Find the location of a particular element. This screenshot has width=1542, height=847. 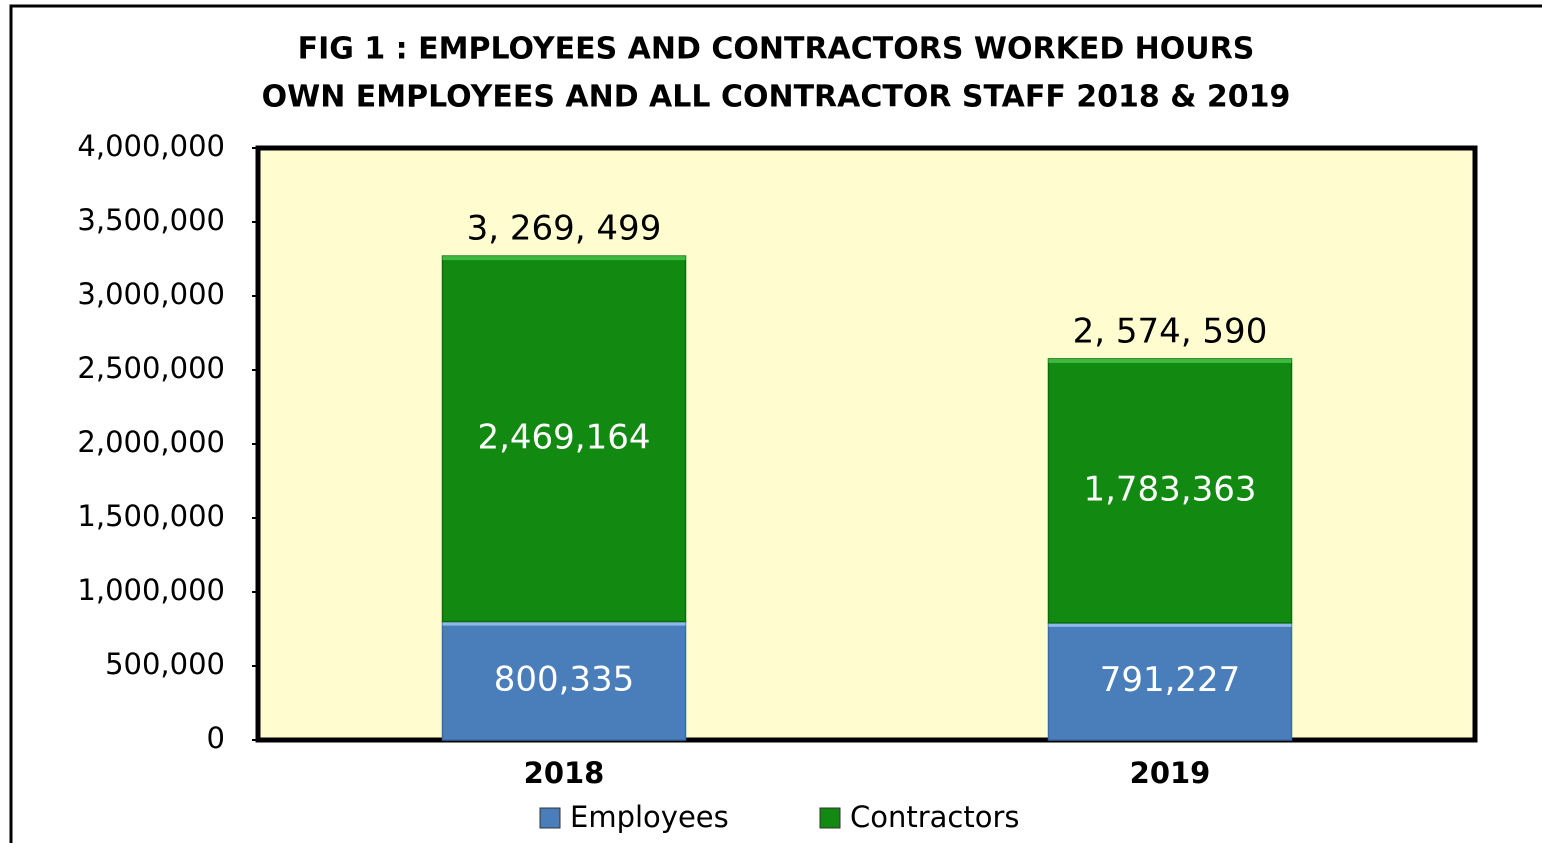

total-label: 3, 269, 499 is located at coordinates (564, 229).